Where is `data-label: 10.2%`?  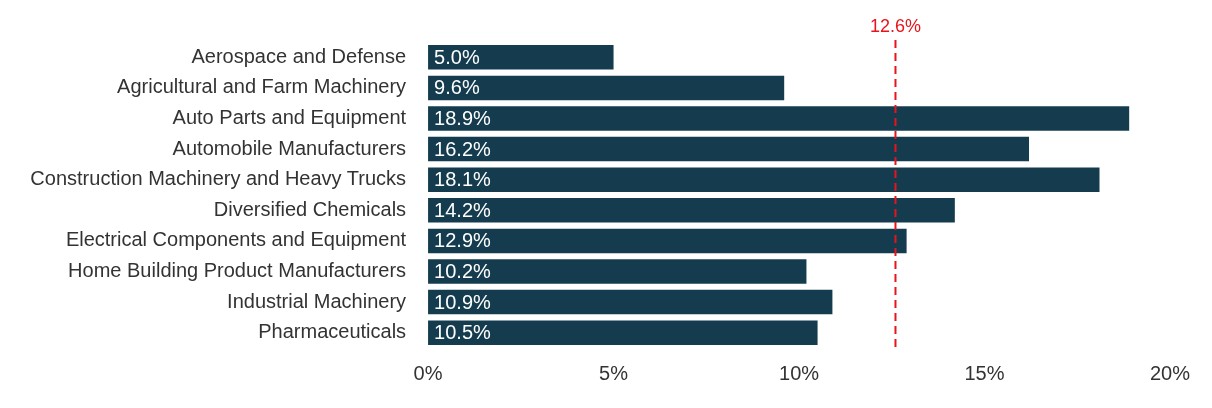
data-label: 10.2% is located at coordinates (462, 271).